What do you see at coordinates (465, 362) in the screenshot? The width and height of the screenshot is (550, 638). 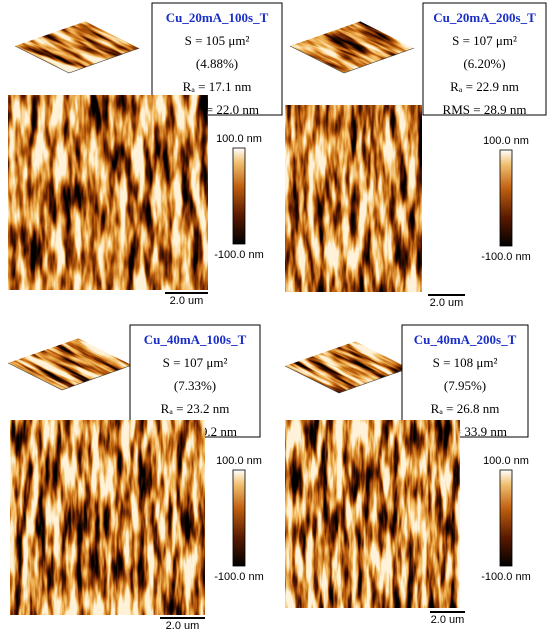 I see `area: S = 108 μm²` at bounding box center [465, 362].